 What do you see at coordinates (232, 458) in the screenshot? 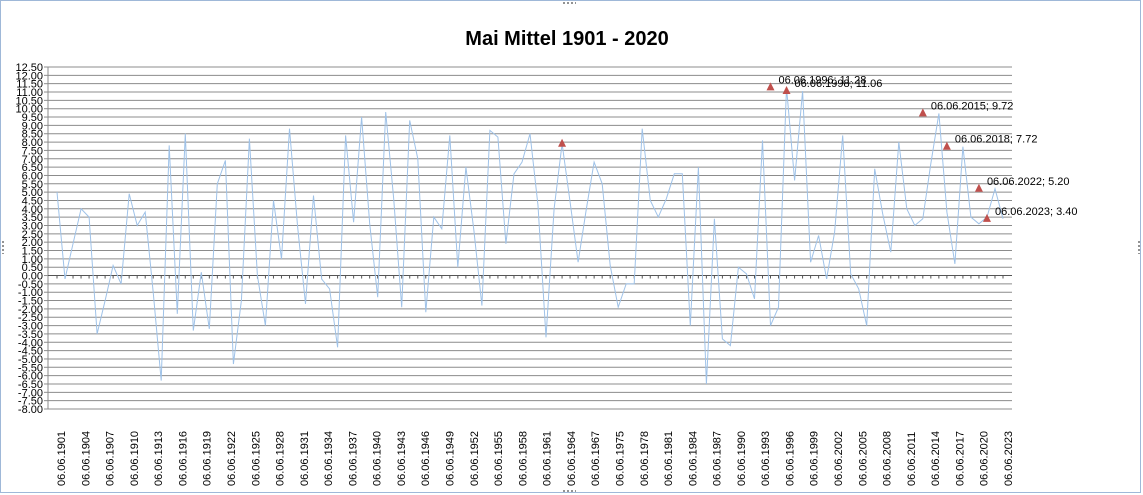
I see `x-tick-label: 06.06.1922` at bounding box center [232, 458].